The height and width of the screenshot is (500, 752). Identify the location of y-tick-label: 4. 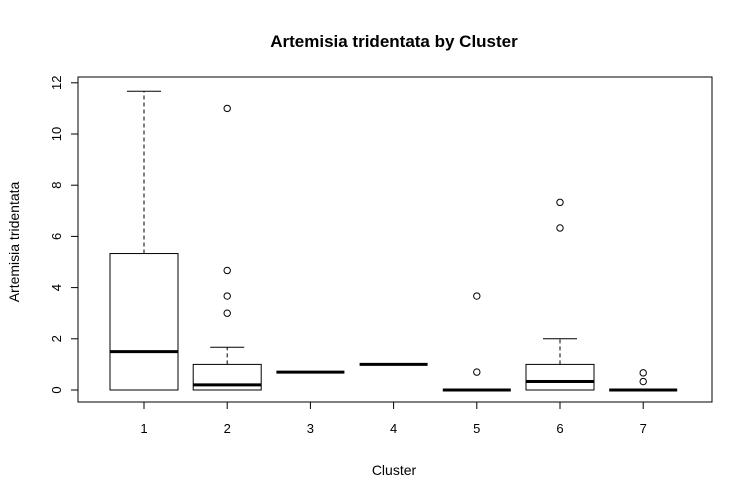
(56, 287).